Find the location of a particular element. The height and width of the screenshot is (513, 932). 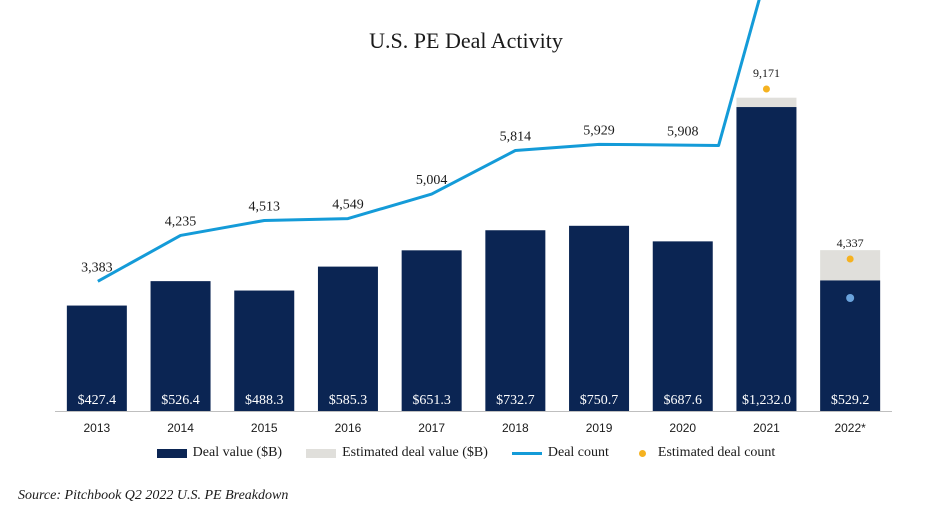

deal-count-label: 5,908 is located at coordinates (683, 131).